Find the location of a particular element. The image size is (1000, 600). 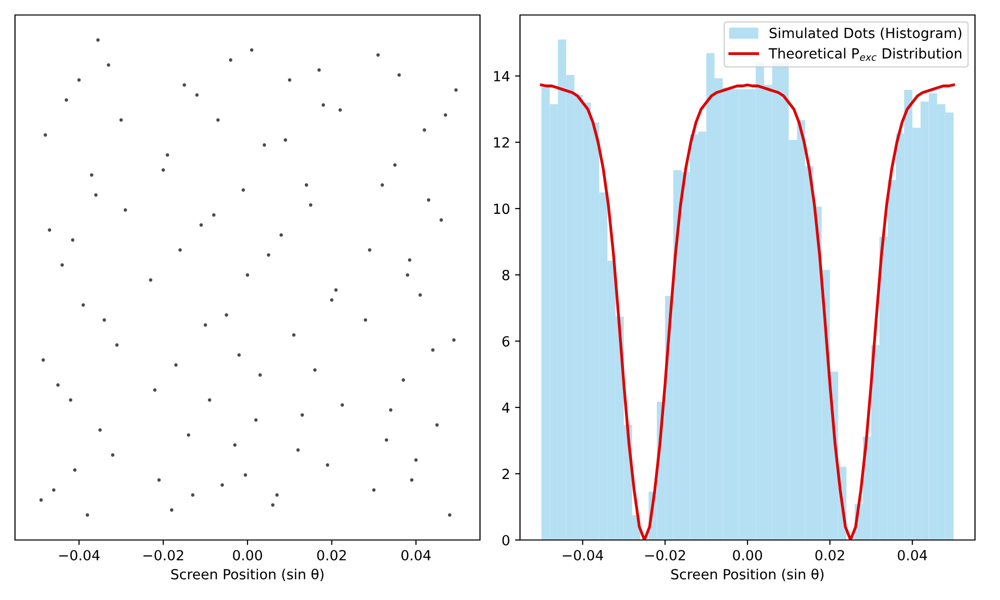

y-tick-label: 8 is located at coordinates (506, 275).